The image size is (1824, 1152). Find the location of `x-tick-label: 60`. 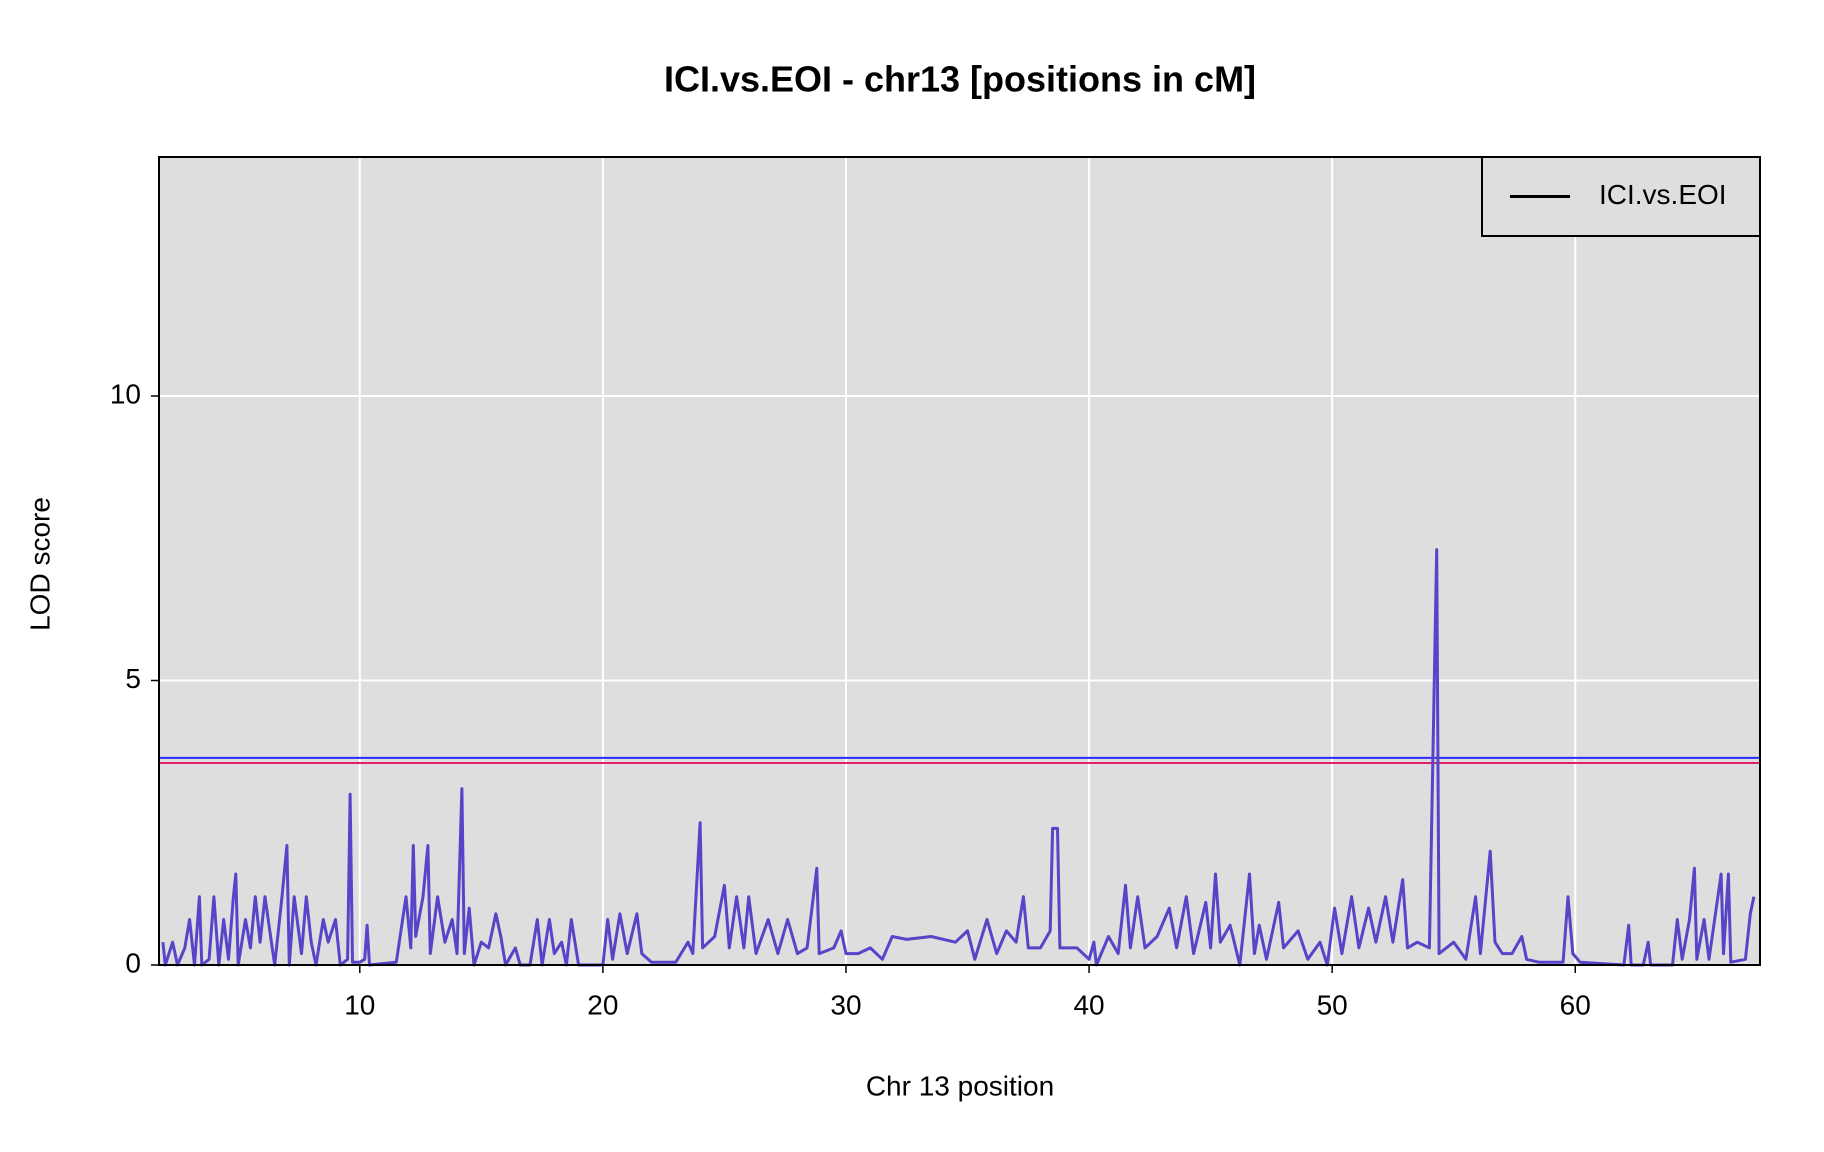

x-tick-label: 60 is located at coordinates (1575, 1004).